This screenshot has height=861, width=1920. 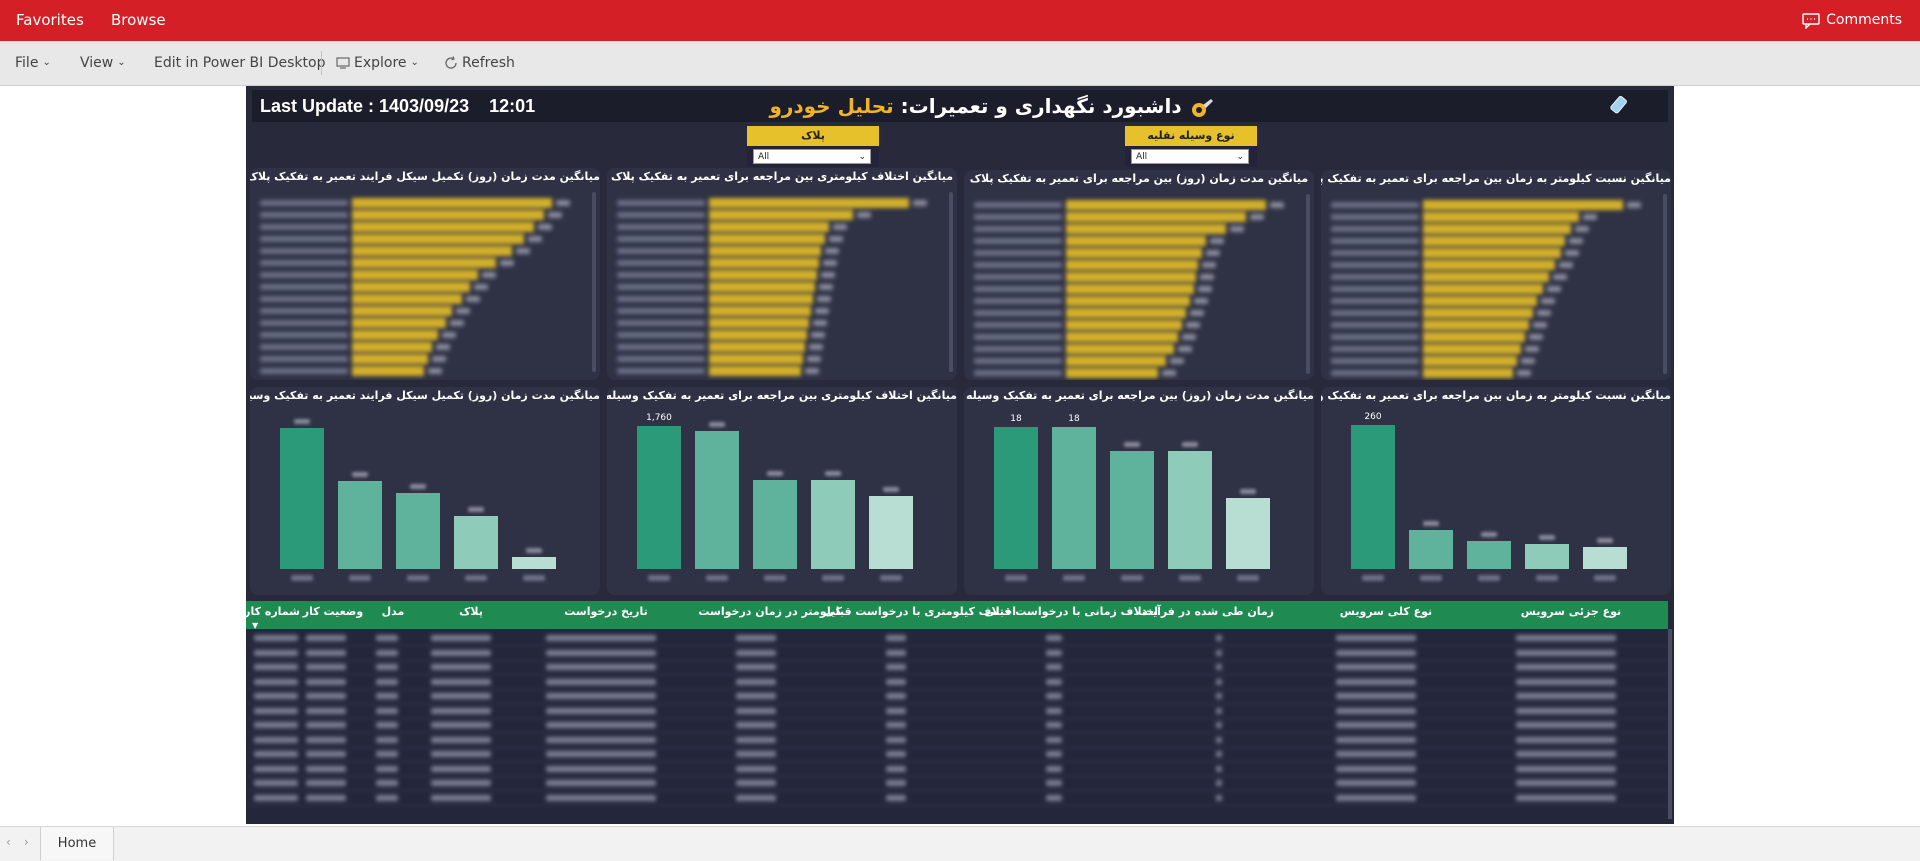 I want to click on col-header: نوع جزئی سرویس, so click(x=1571, y=611).